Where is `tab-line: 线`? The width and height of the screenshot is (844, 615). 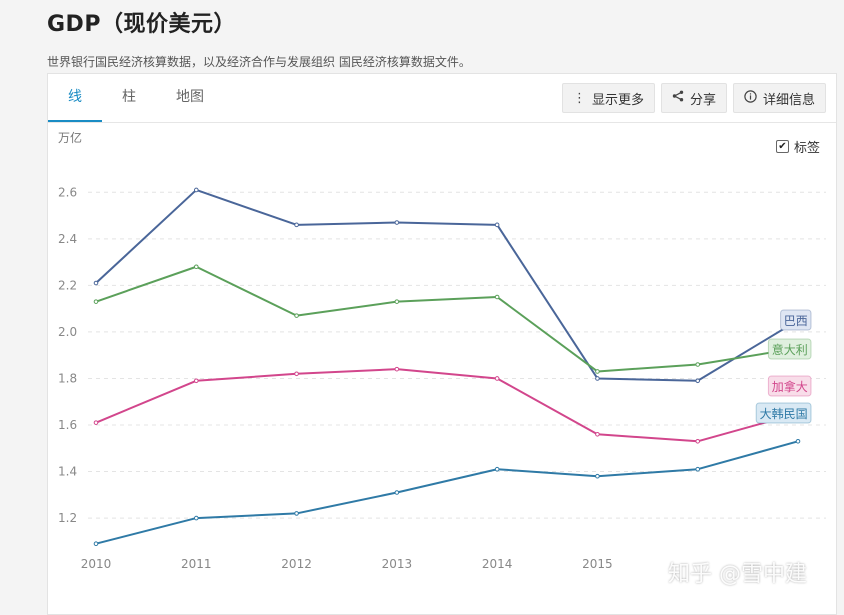
tab-line: 线 is located at coordinates (75, 98).